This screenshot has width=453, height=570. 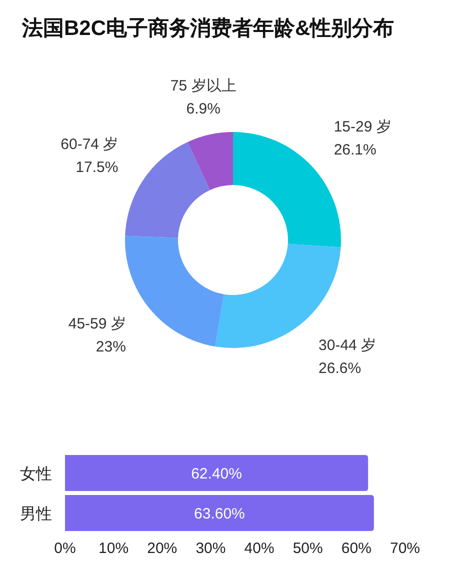 I want to click on x-tick-label: 0%, so click(x=65, y=548).